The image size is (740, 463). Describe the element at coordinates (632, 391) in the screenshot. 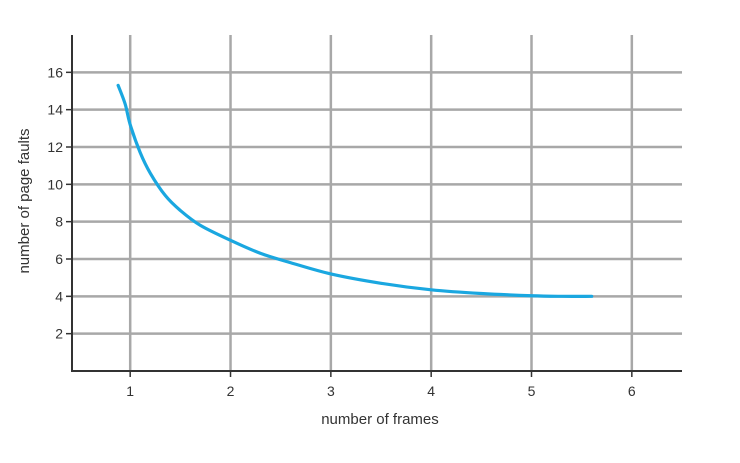

I see `x-tick-label: 6` at that location.